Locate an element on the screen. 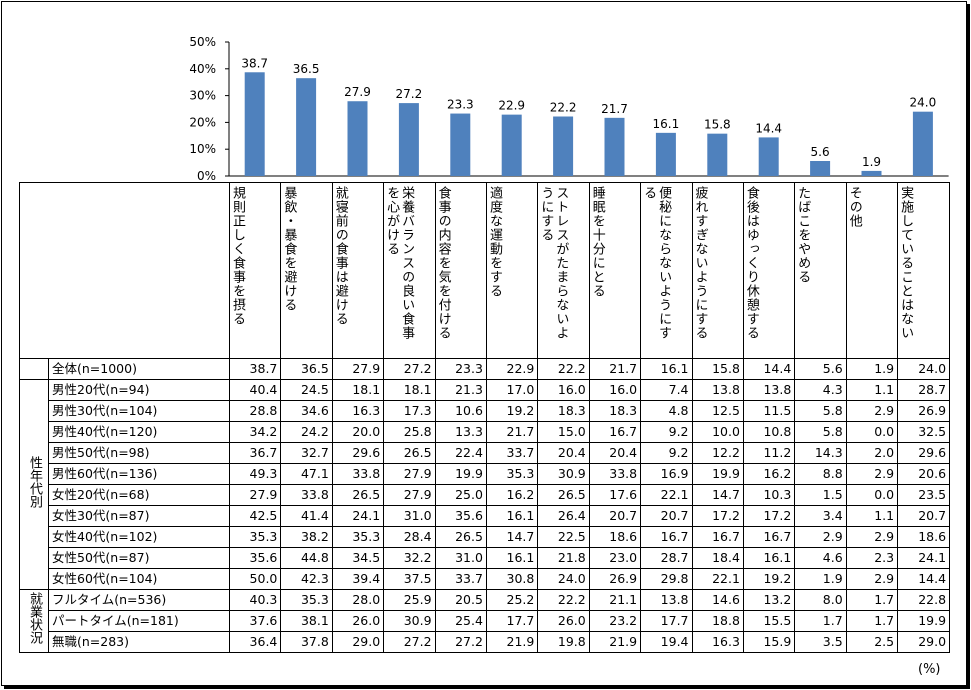 Image resolution: width=971 pixels, height=690 pixels. header-label: 規則正しく食事を摂る is located at coordinates (237, 256).